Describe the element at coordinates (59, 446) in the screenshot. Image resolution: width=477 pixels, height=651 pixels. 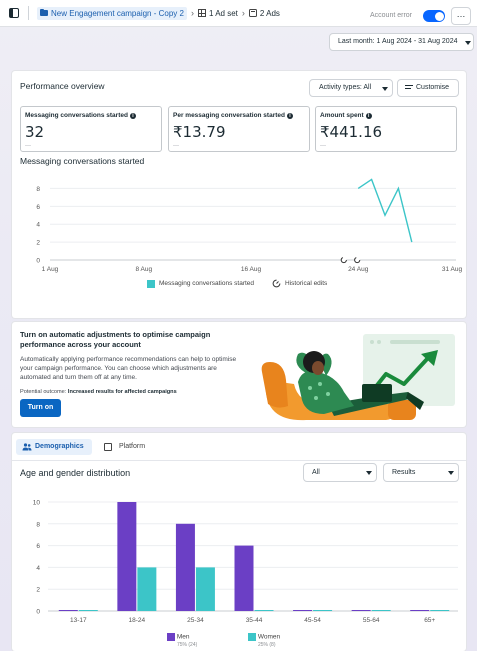
I see `tab-demographics-label: Demographics` at that location.